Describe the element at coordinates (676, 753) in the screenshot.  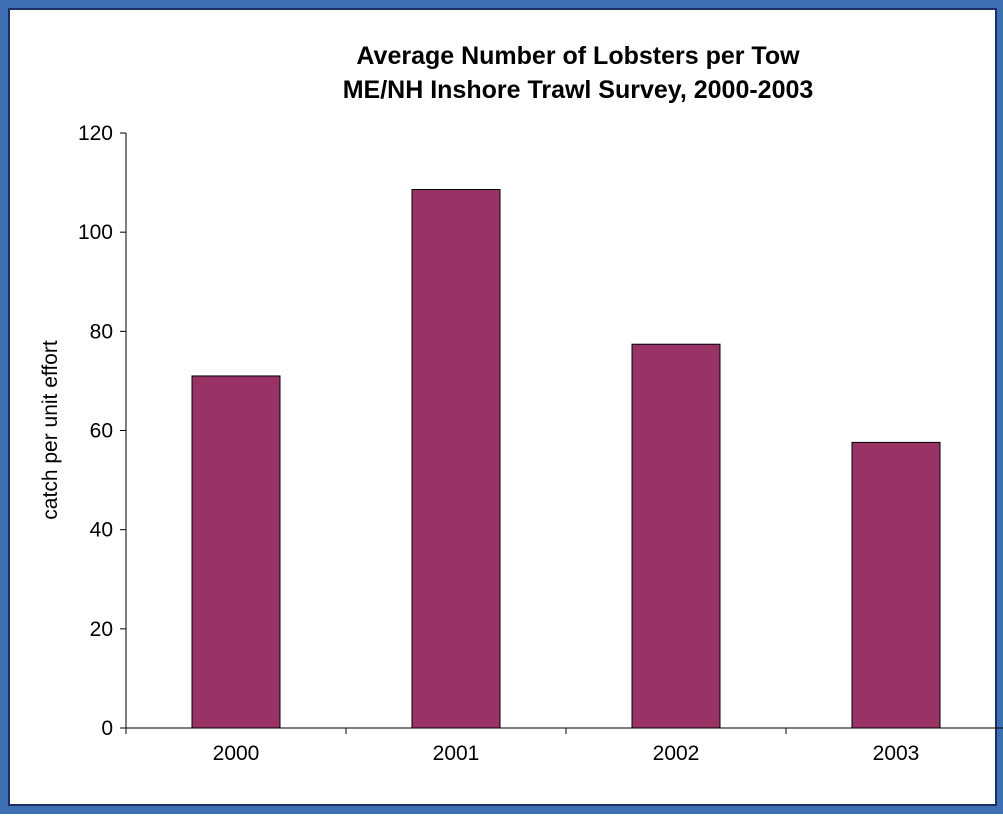
I see `x-tick-label: 2002` at that location.